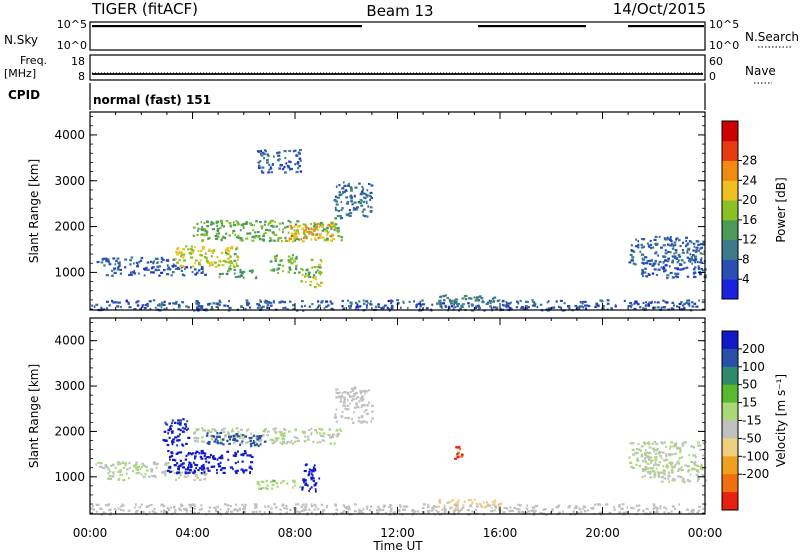 This screenshot has height=554, width=800. Describe the element at coordinates (34, 416) in the screenshot. I see `velocity-ylabel: Slant Range [km]` at that location.